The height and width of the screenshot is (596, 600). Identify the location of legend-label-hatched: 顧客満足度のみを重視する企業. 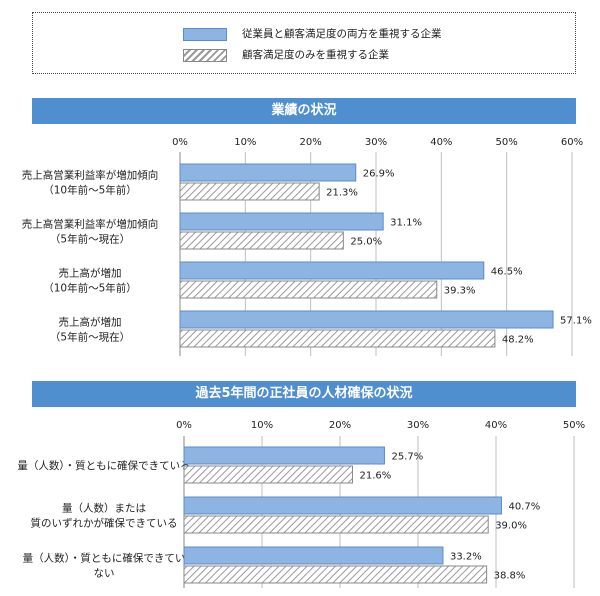
(315, 55).